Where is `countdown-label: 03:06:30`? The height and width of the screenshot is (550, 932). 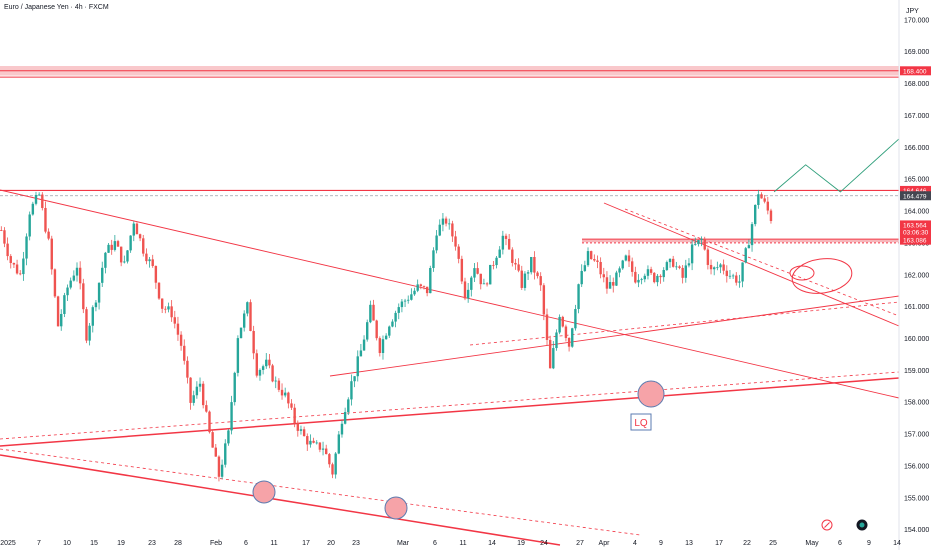
countdown-label: 03:06:30 is located at coordinates (916, 232).